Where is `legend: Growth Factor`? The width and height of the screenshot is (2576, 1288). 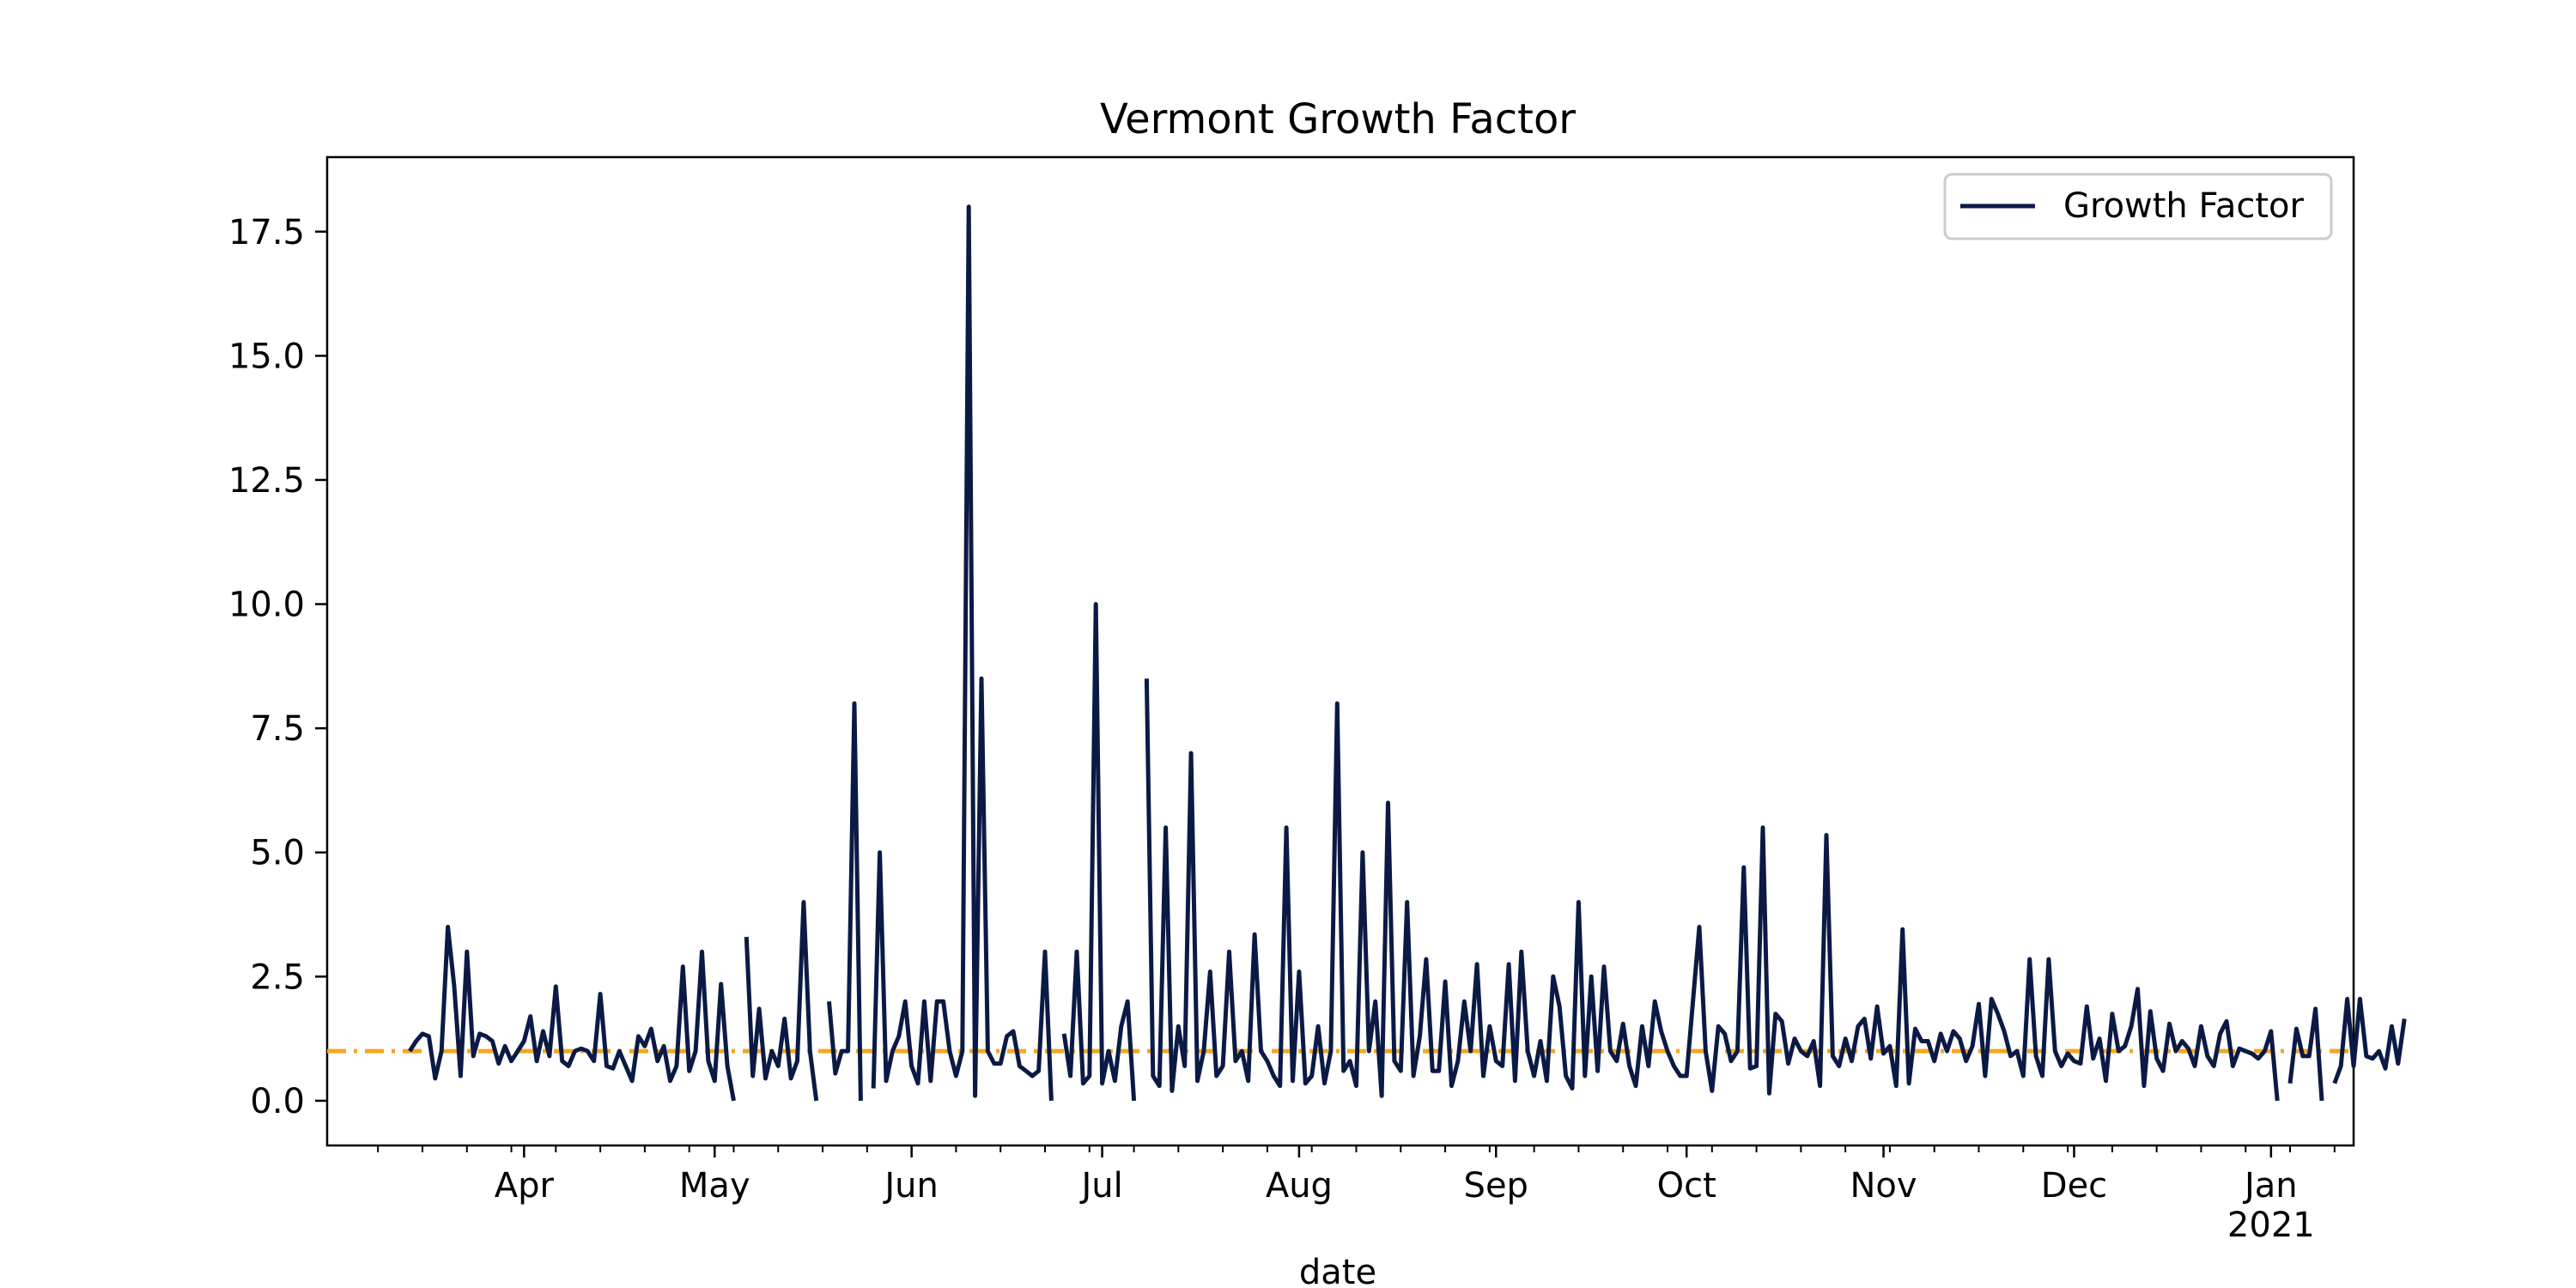
legend: Growth Factor is located at coordinates (2138, 207).